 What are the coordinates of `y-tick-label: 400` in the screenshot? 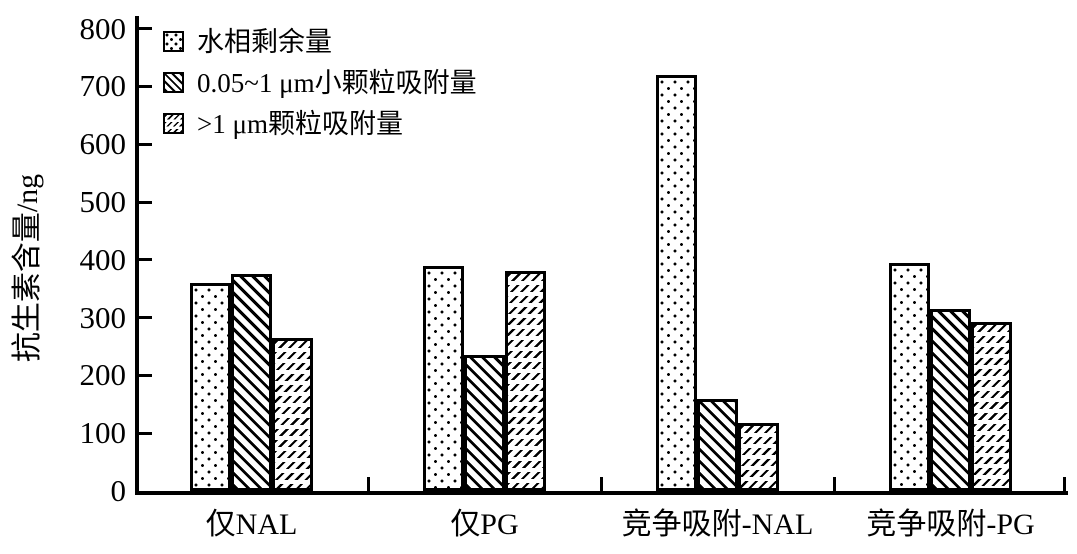 It's located at (103, 259).